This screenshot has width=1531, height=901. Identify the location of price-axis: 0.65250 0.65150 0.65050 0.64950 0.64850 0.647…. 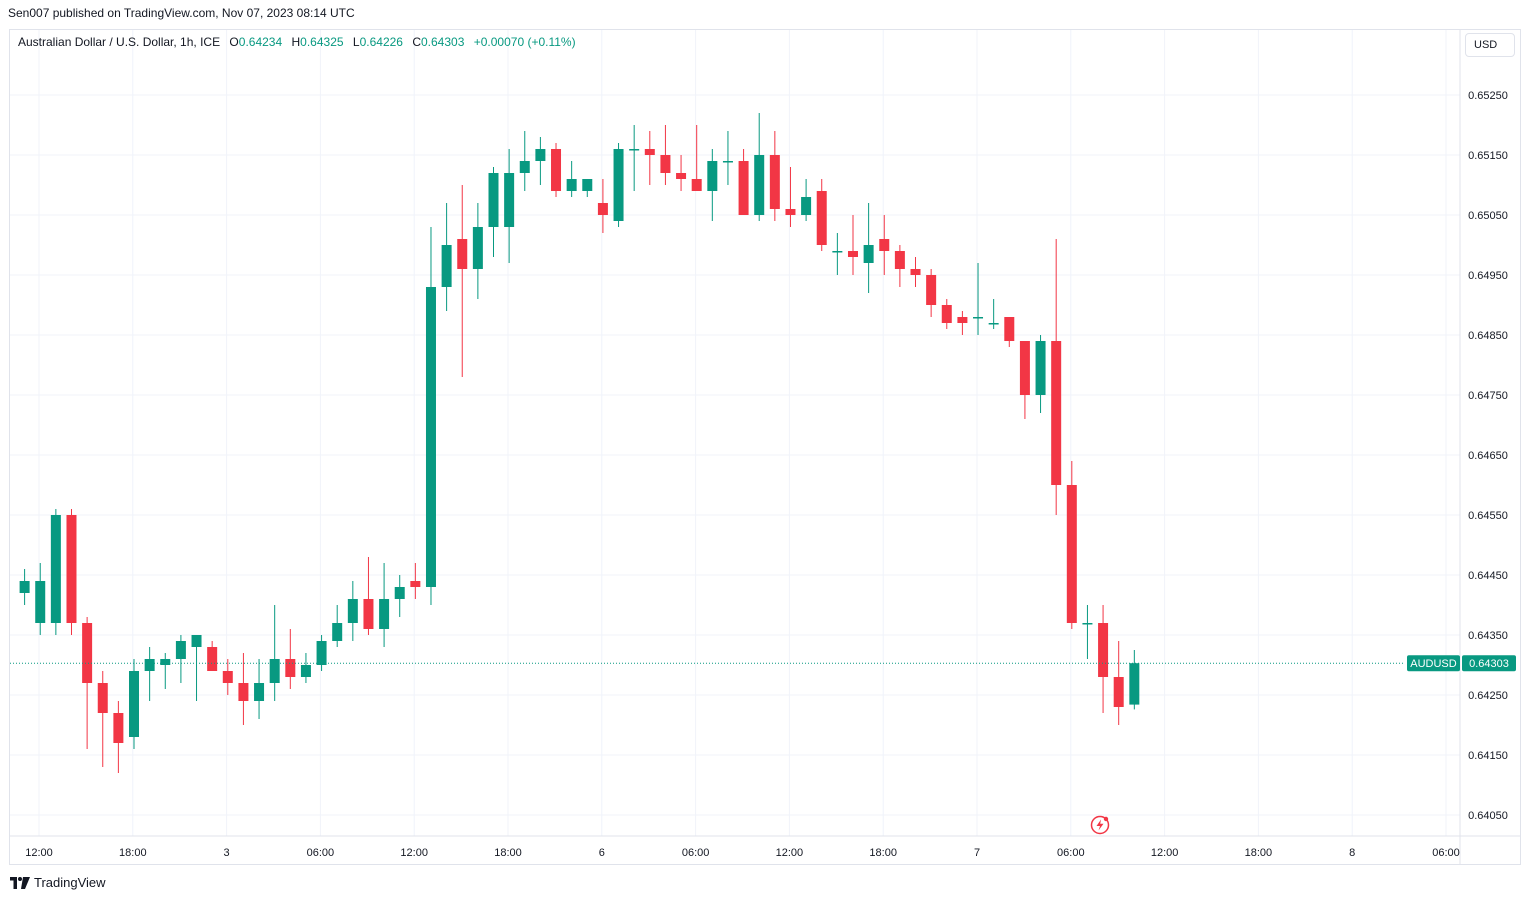
(1483, 447).